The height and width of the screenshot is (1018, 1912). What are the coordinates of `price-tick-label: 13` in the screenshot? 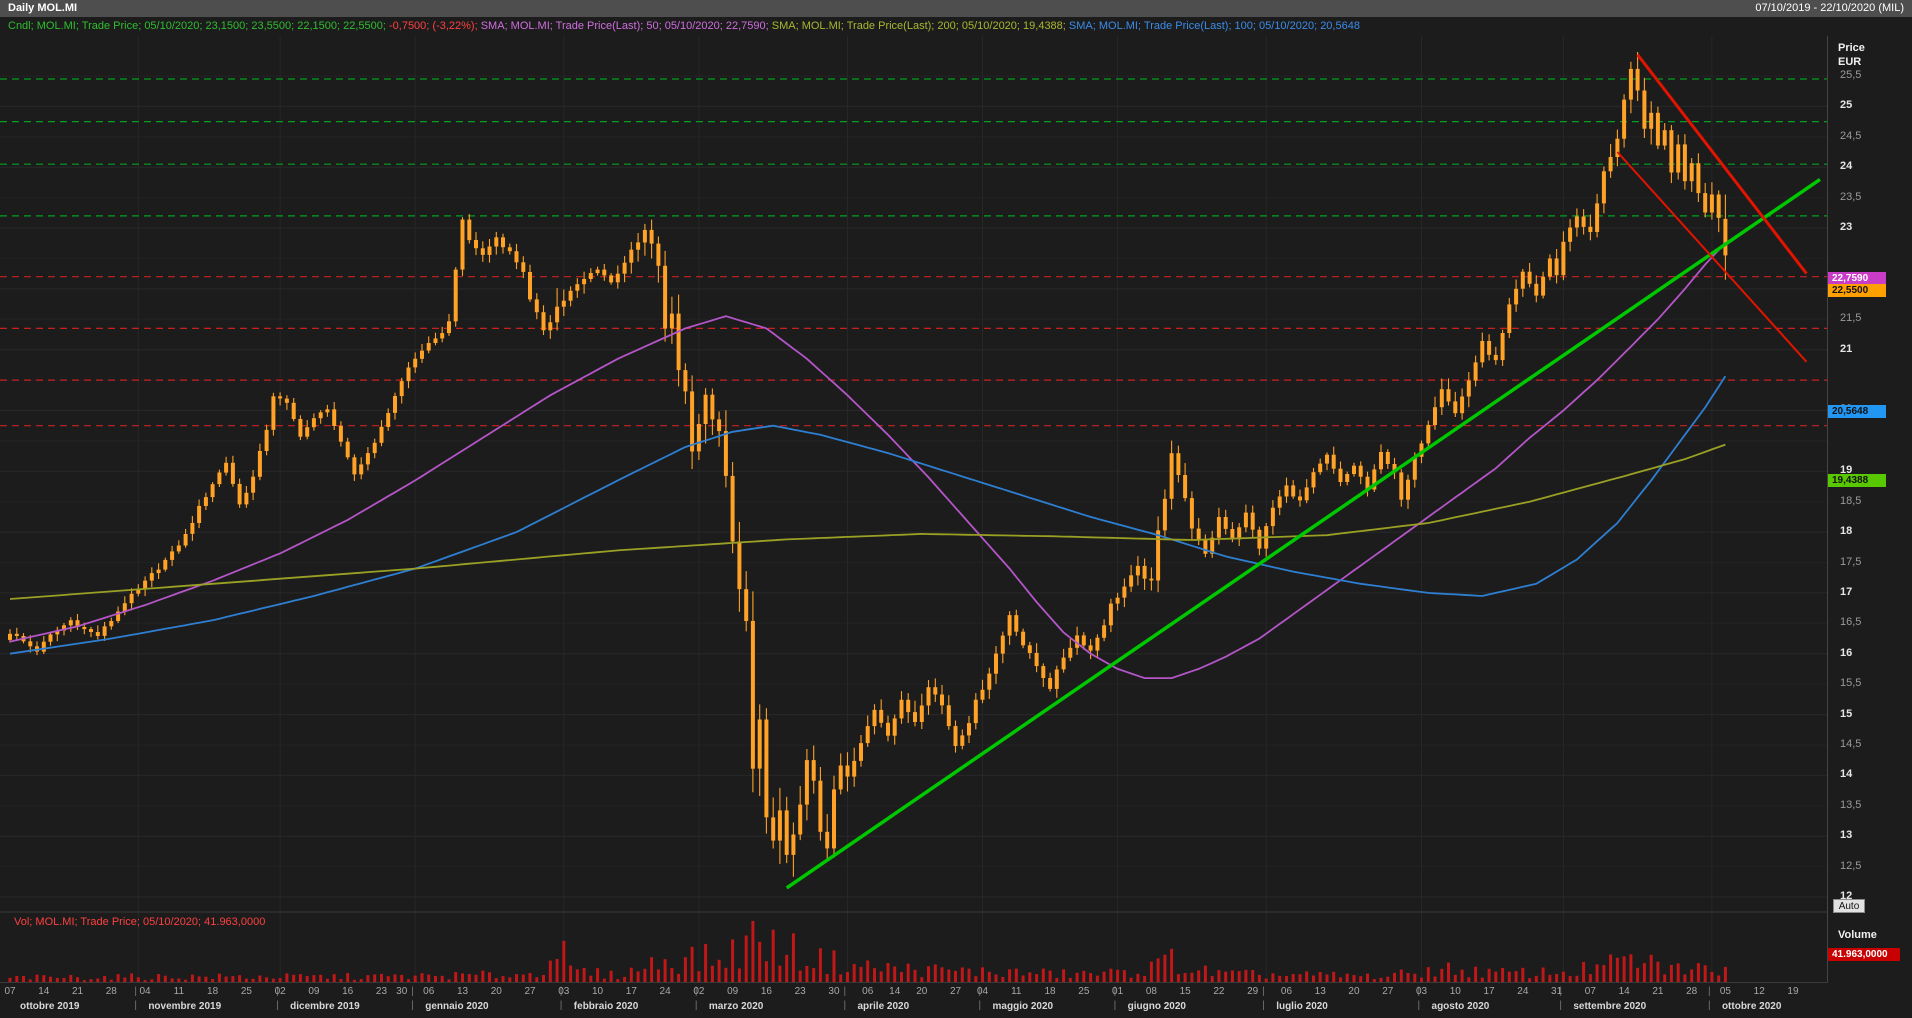 It's located at (1846, 835).